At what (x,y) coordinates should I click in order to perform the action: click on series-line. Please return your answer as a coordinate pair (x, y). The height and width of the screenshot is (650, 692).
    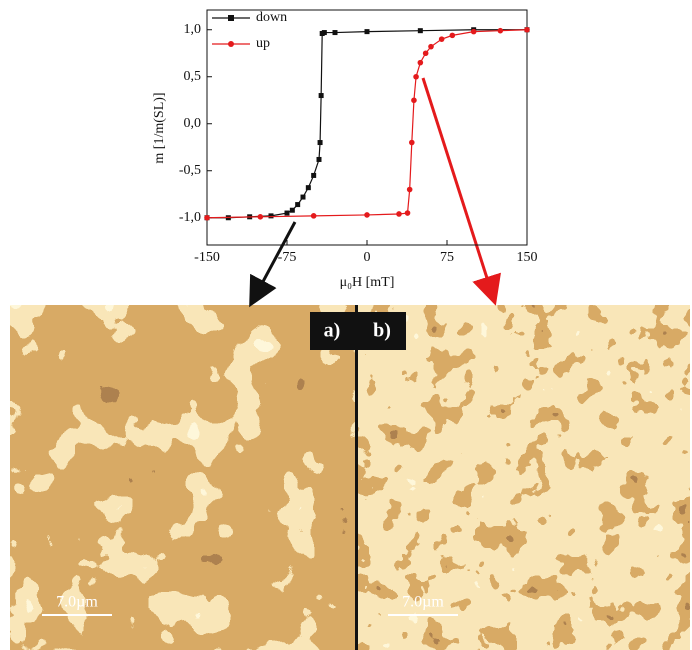
    Looking at the image, I should click on (367, 124).